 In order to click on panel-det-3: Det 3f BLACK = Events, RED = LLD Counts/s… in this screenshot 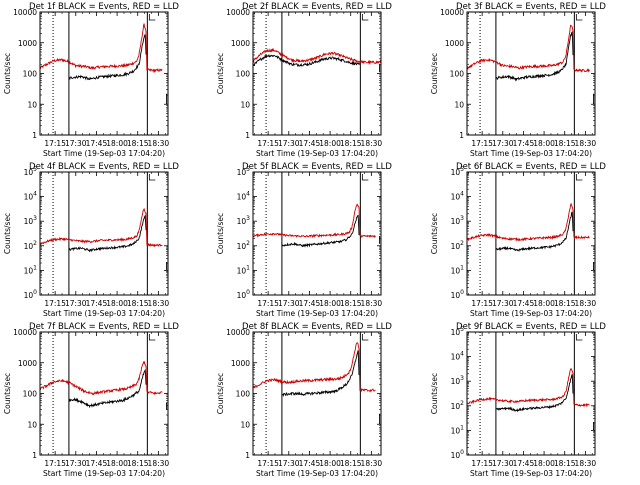, I will do `click(518, 80)`.